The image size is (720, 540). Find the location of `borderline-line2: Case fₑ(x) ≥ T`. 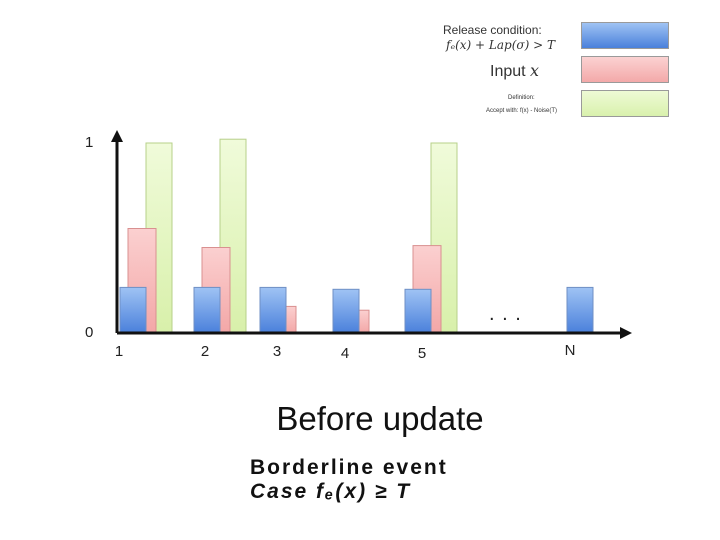

borderline-line2: Case fₑ(x) ≥ T is located at coordinates (331, 491).